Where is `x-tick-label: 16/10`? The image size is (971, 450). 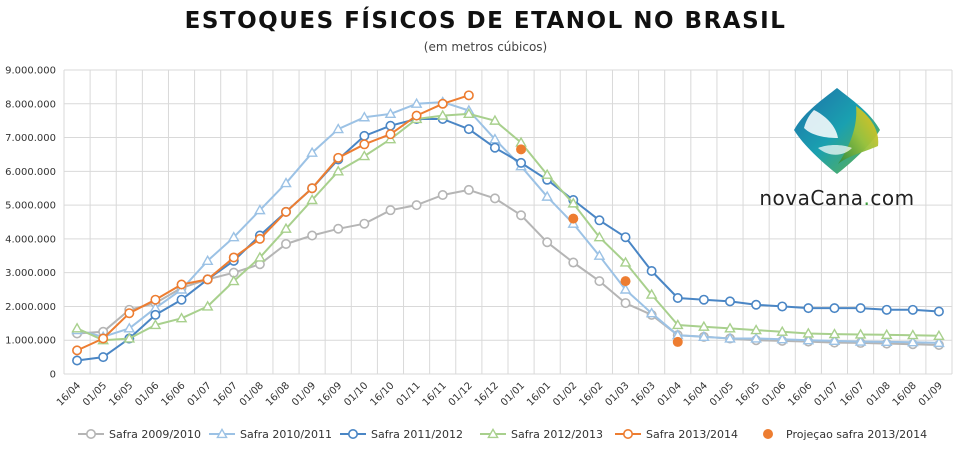 x-tick-label: 16/10 is located at coordinates (382, 394).